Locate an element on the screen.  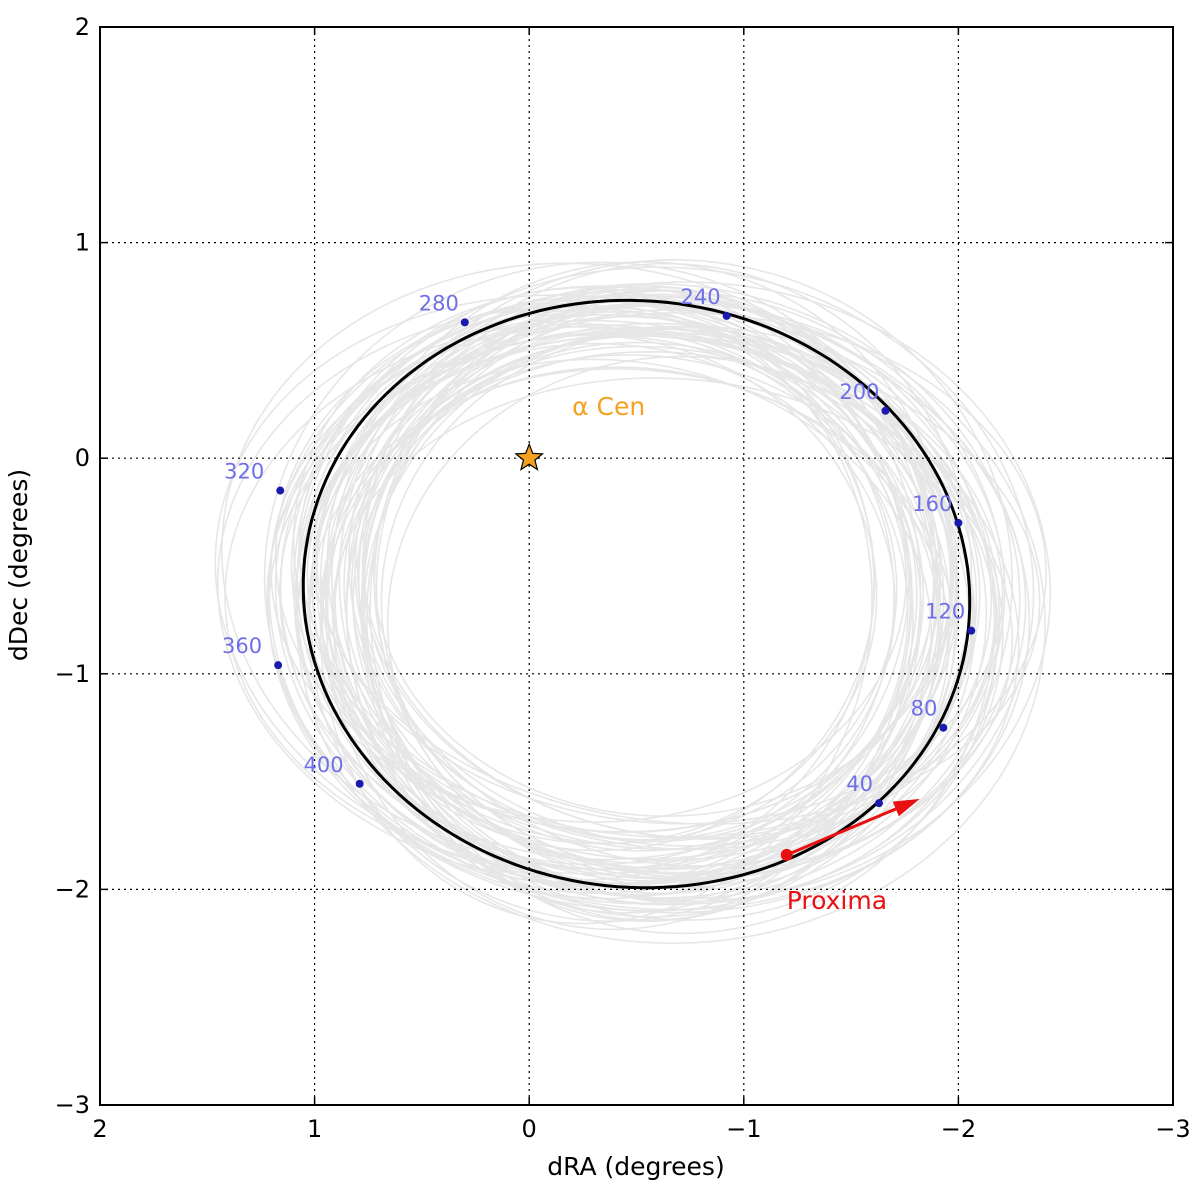
y-tick-label: −1 is located at coordinates (72, 674).